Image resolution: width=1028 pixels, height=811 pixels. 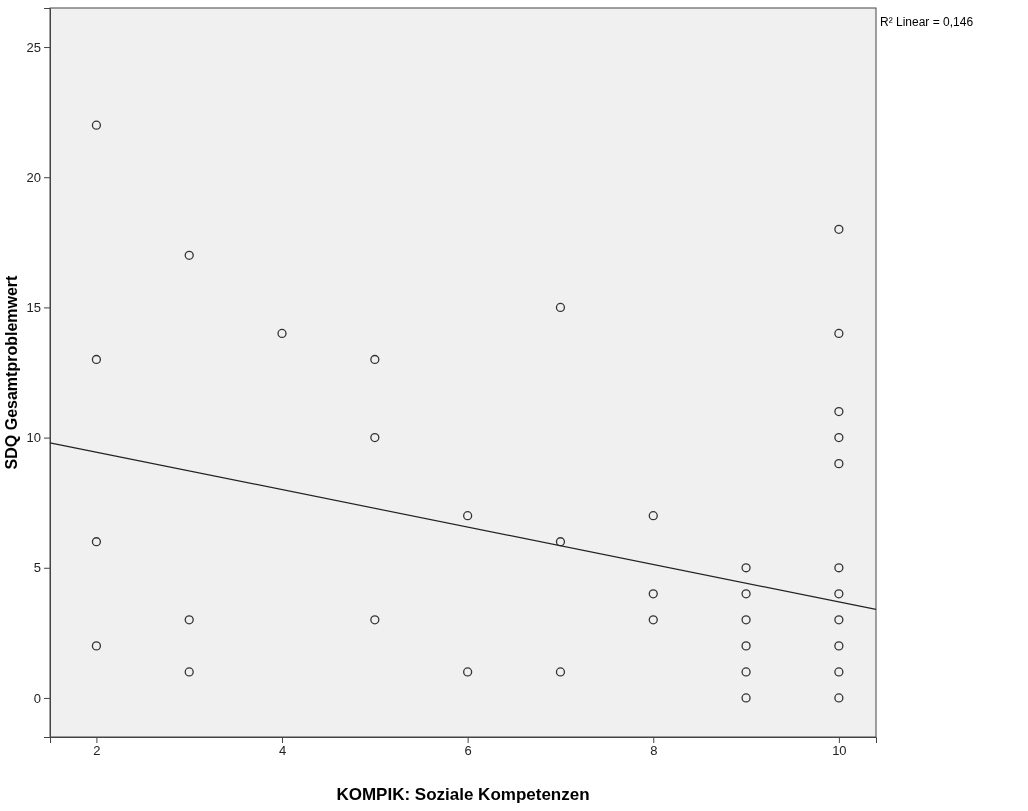 I want to click on y-tick-label: 20, so click(x=33, y=177).